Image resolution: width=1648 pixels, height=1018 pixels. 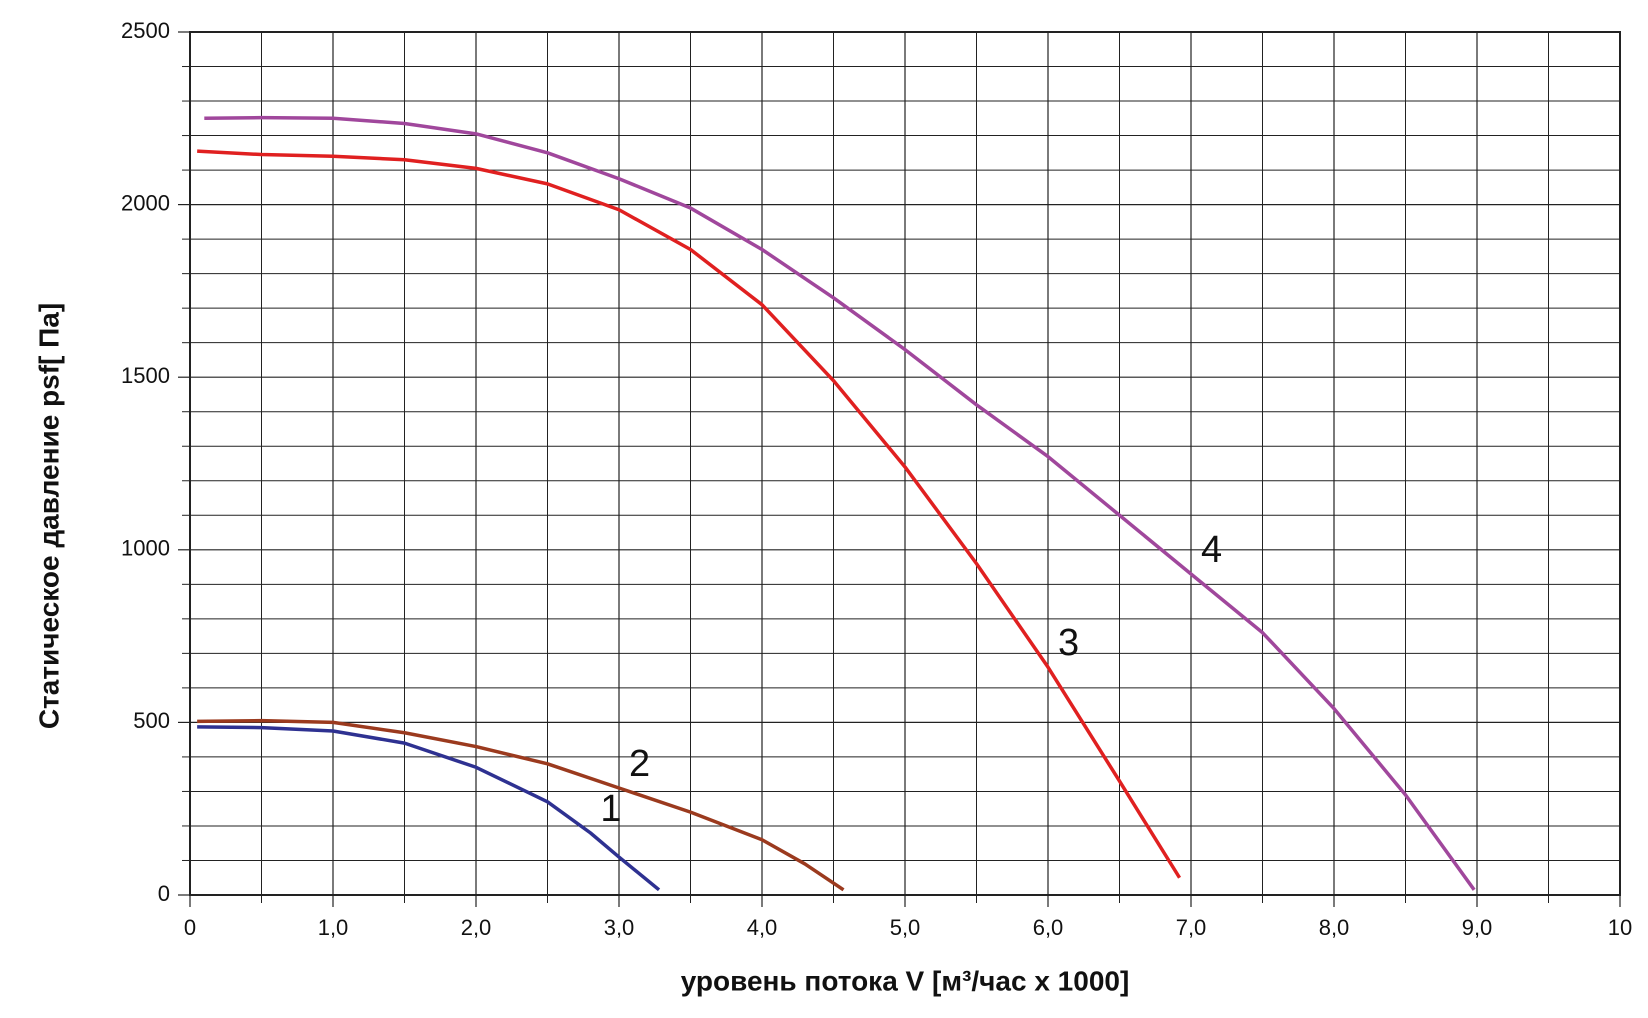 I want to click on x-tick-label: 0, so click(x=190, y=927).